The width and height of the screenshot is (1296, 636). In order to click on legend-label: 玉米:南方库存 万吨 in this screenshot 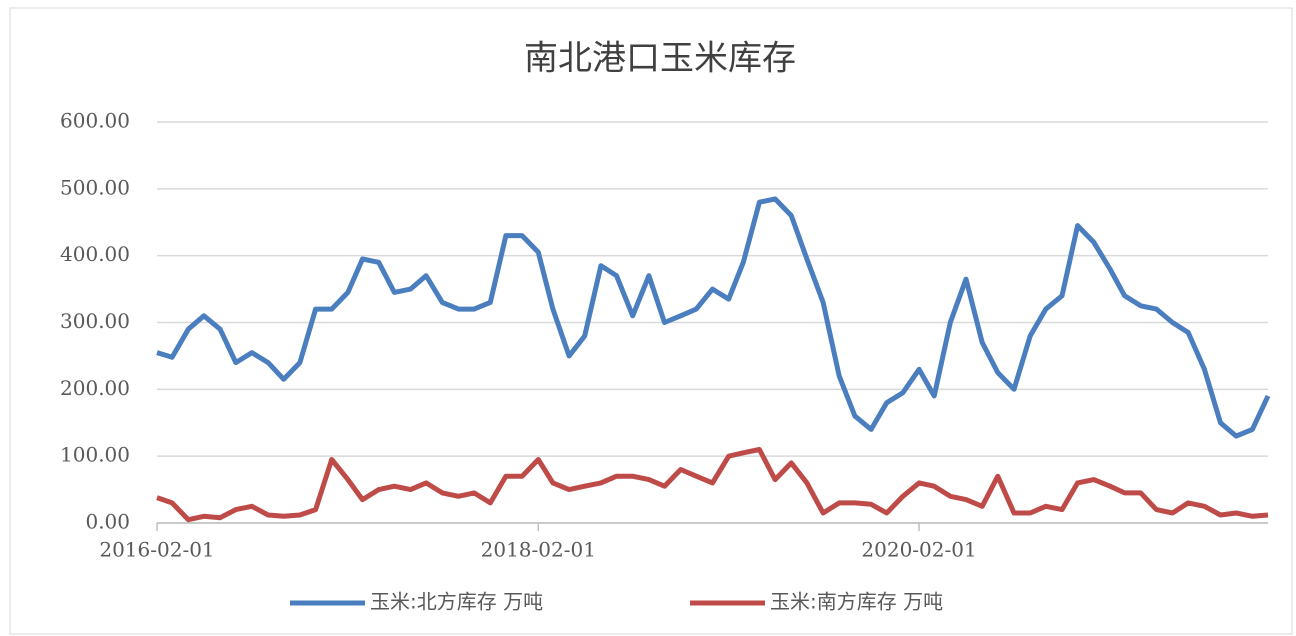, I will do `click(856, 602)`.